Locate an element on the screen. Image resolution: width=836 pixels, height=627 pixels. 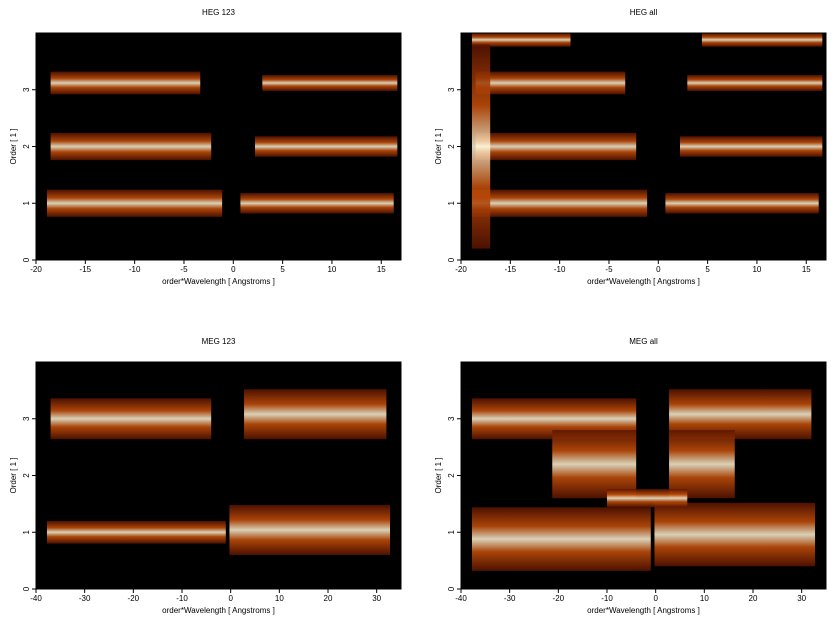
chart-title: HEG all is located at coordinates (644, 12).